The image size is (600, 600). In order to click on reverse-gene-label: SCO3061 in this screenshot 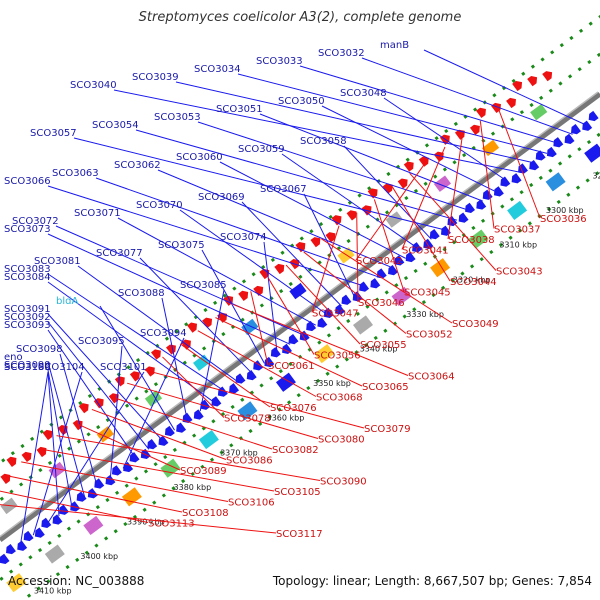, I will do `click(291, 366)`.